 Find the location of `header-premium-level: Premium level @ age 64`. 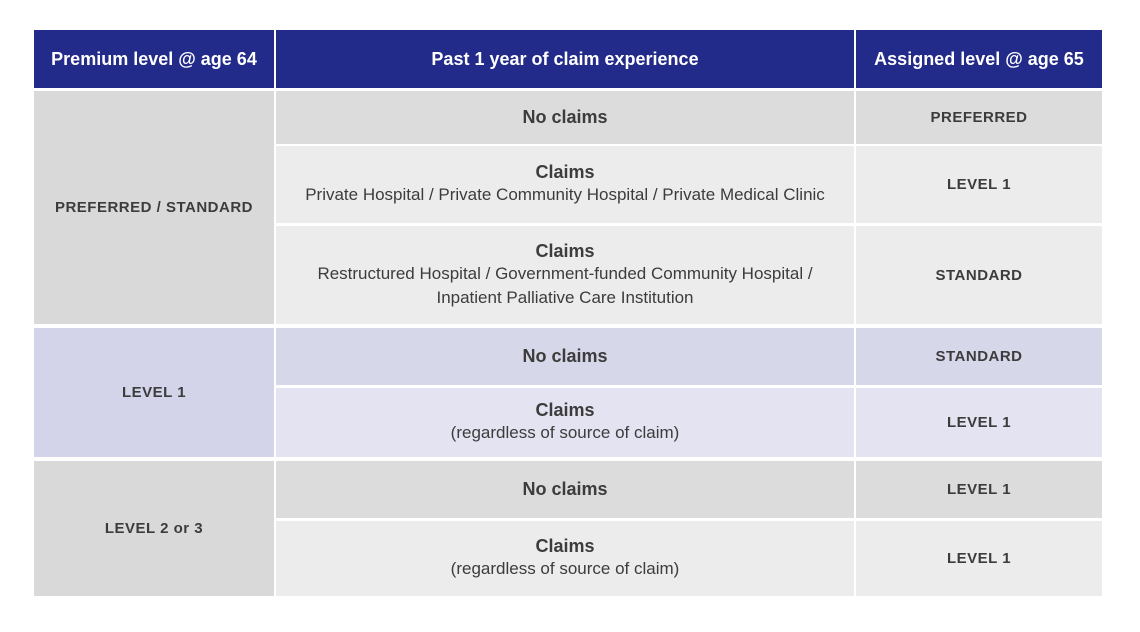

header-premium-level: Premium level @ age 64 is located at coordinates (154, 59).